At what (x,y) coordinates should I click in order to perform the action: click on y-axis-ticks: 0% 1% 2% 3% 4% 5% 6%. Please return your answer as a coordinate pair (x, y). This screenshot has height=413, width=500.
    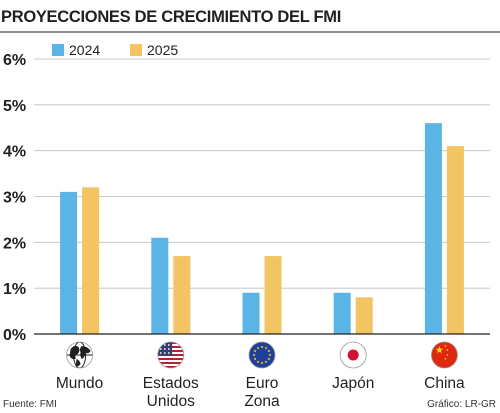
    Looking at the image, I should click on (14, 198).